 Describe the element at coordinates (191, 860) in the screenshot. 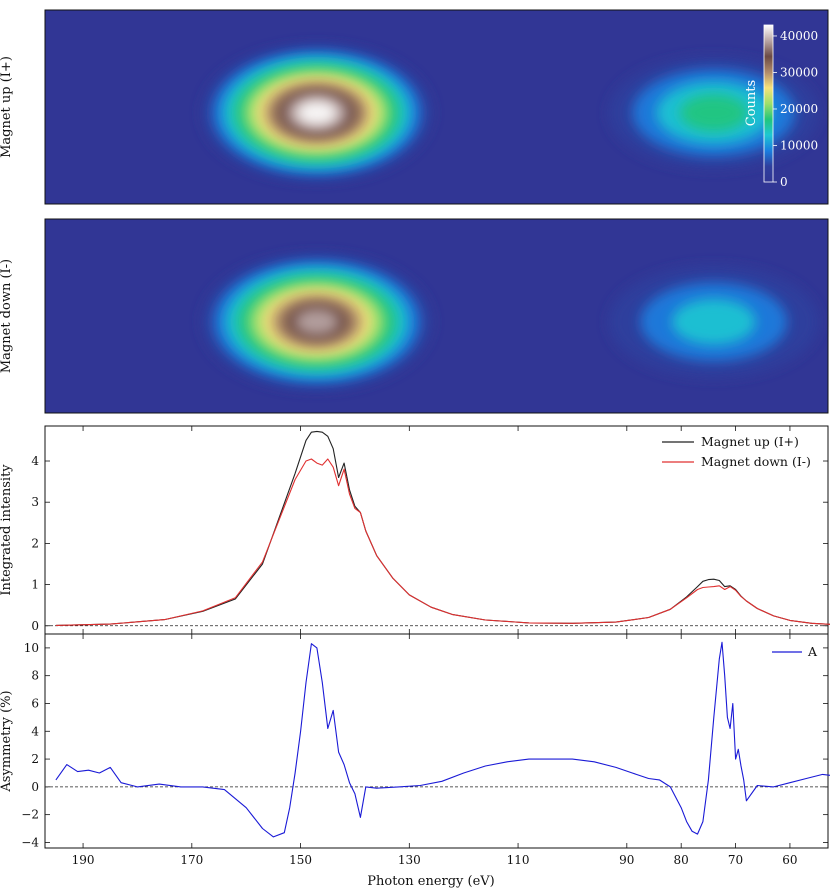

I see `x-tick-label: 170` at that location.